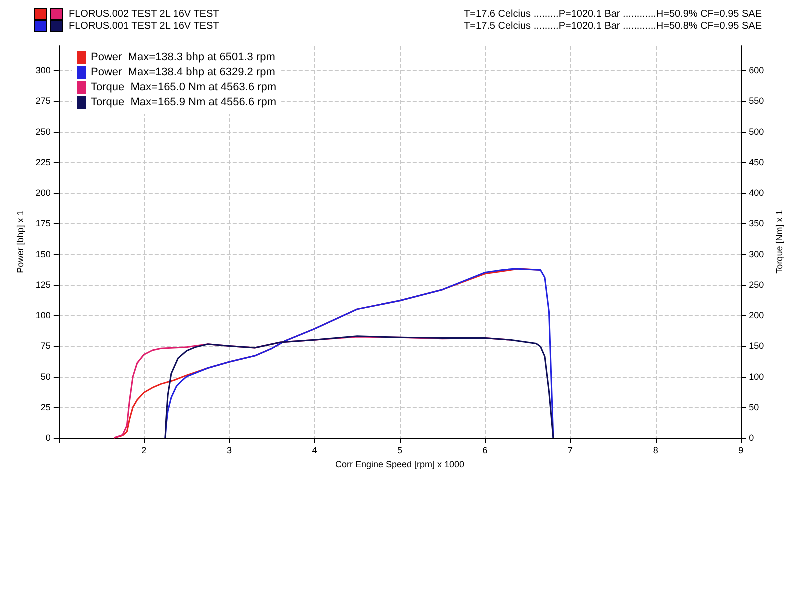 The width and height of the screenshot is (800, 600). Describe the element at coordinates (751, 438) in the screenshot. I see `y2-tick-label: 0` at that location.